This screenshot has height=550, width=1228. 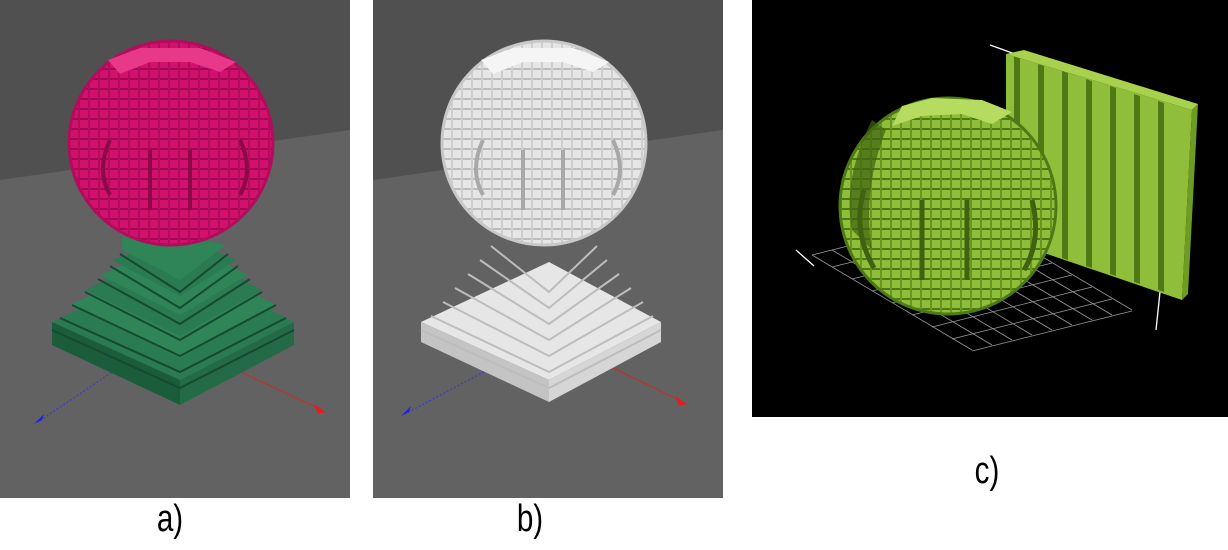 What do you see at coordinates (987, 471) in the screenshot?
I see `caption-c: c)` at bounding box center [987, 471].